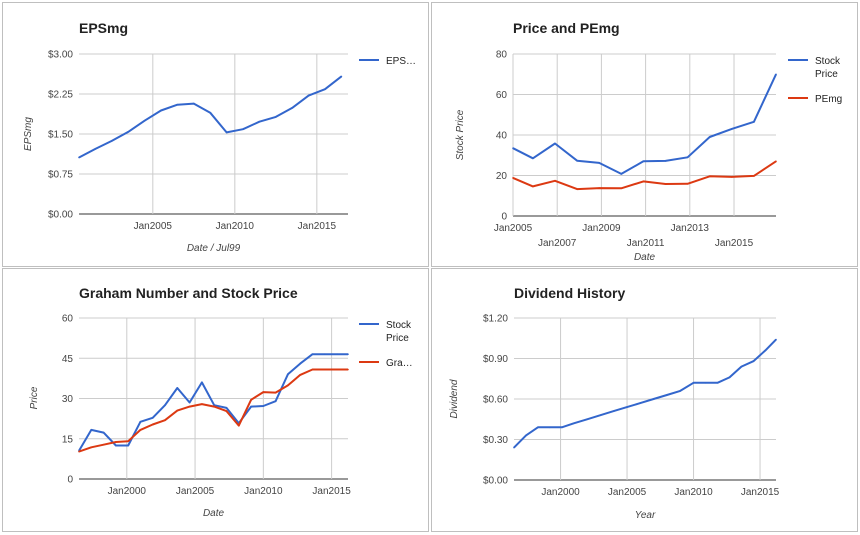 The width and height of the screenshot is (860, 535). What do you see at coordinates (826, 74) in the screenshot?
I see `legend-label: Price` at bounding box center [826, 74].